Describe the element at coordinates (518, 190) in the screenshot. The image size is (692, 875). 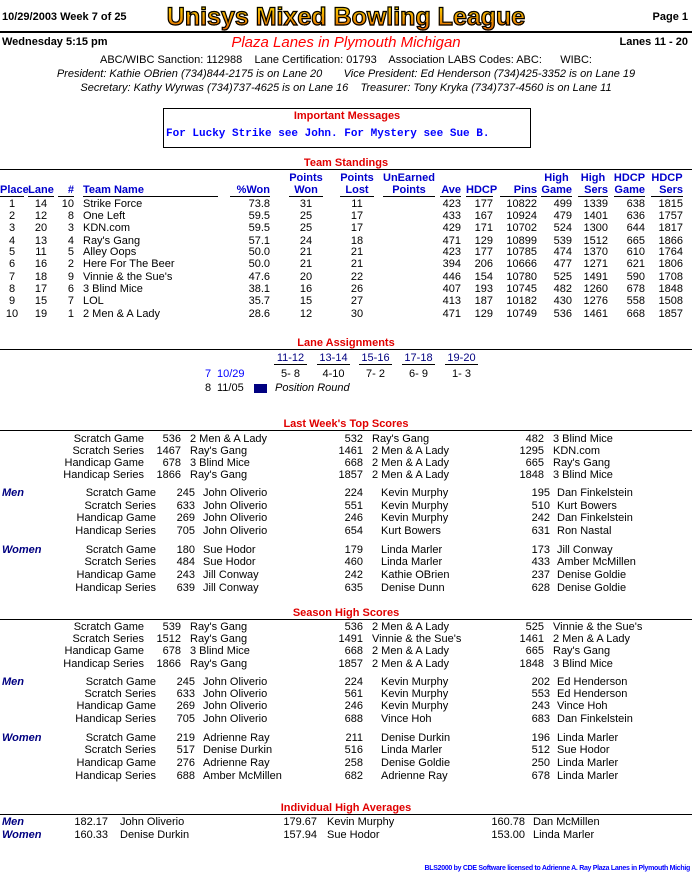
I see `column-header: Pins` at that location.